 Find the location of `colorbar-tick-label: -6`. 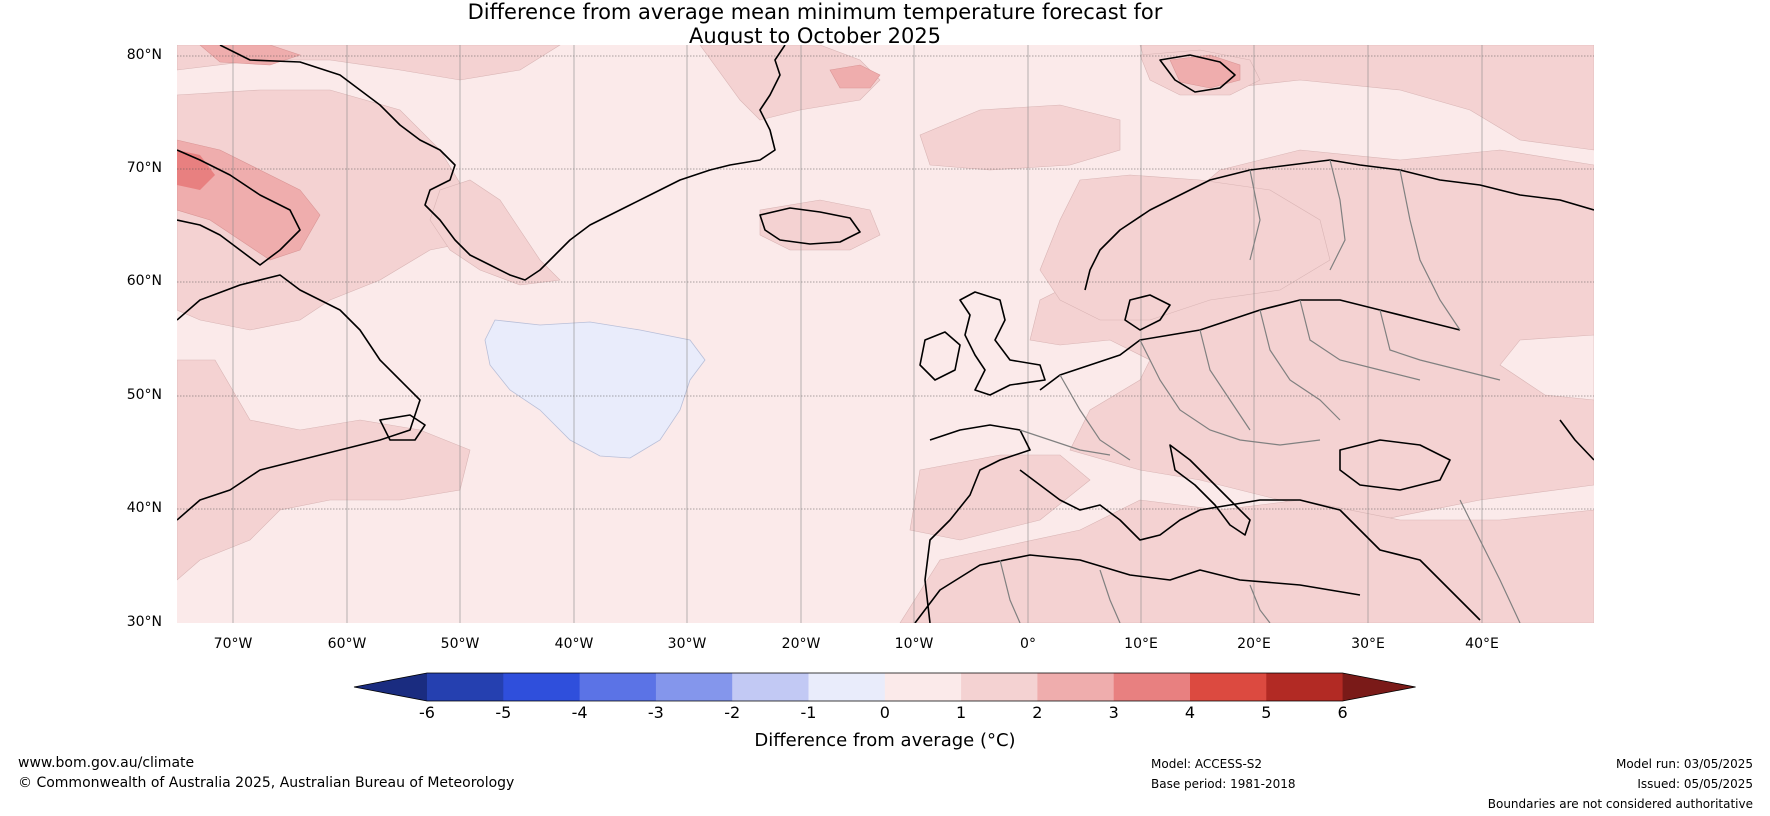

colorbar-tick-label: -6 is located at coordinates (427, 712).